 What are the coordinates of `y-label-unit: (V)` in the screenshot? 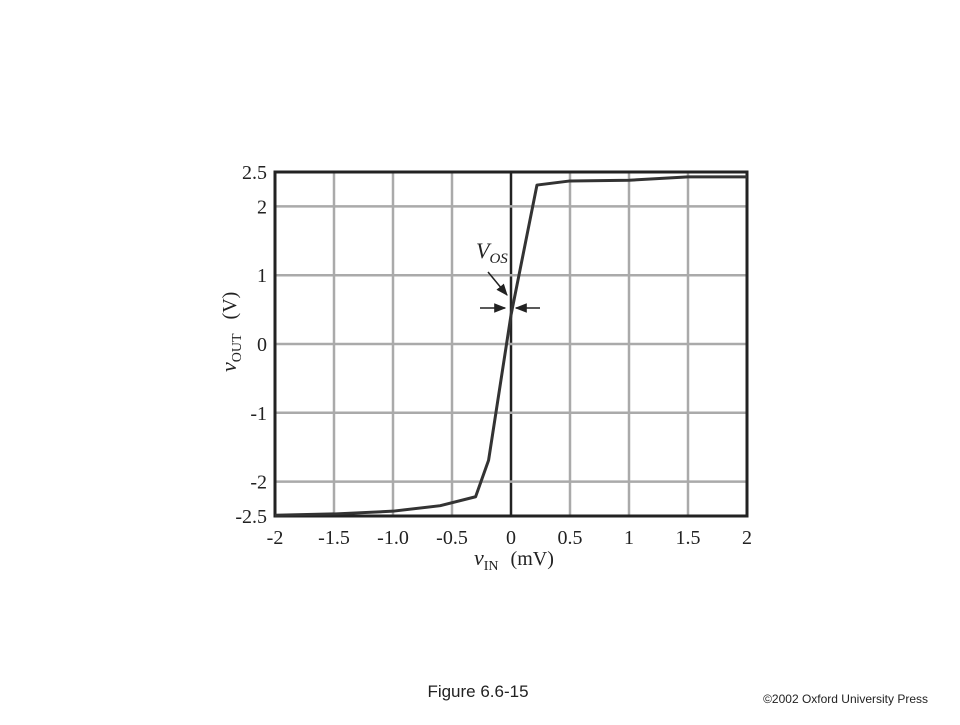 It's located at (230, 306).